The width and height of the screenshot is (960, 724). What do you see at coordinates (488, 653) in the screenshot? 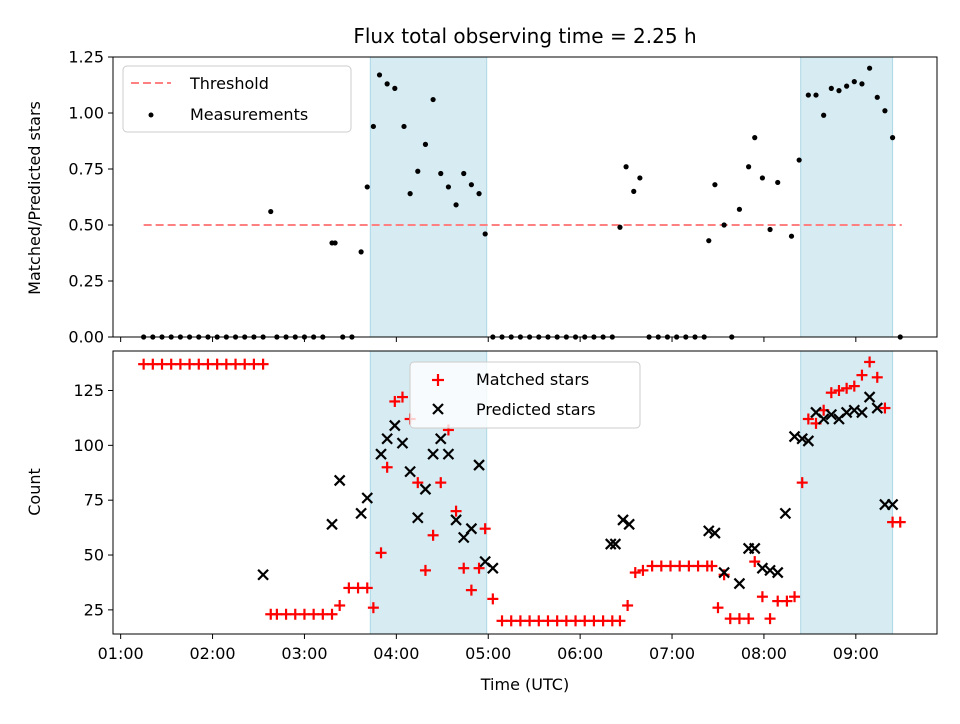
I see `x-tick-label: 05:00` at bounding box center [488, 653].